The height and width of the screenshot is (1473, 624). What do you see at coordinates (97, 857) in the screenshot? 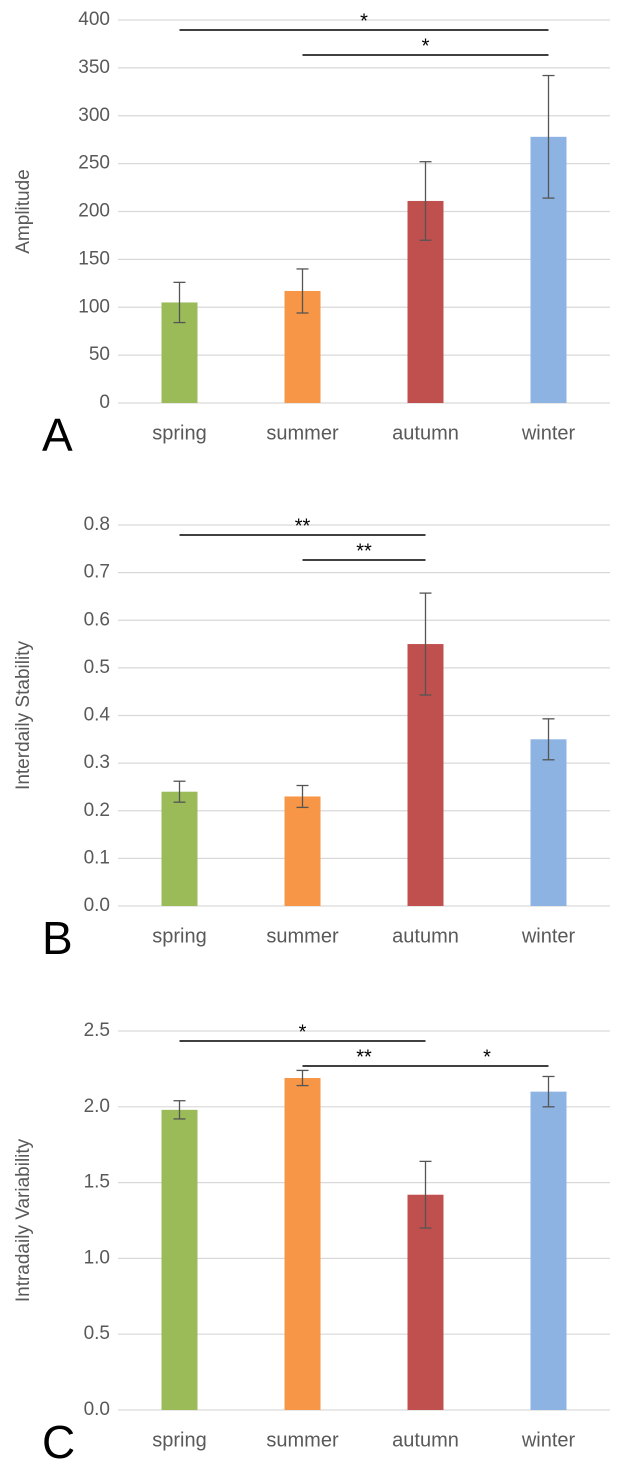
I see `y-tick-label: 0.1` at bounding box center [97, 857].